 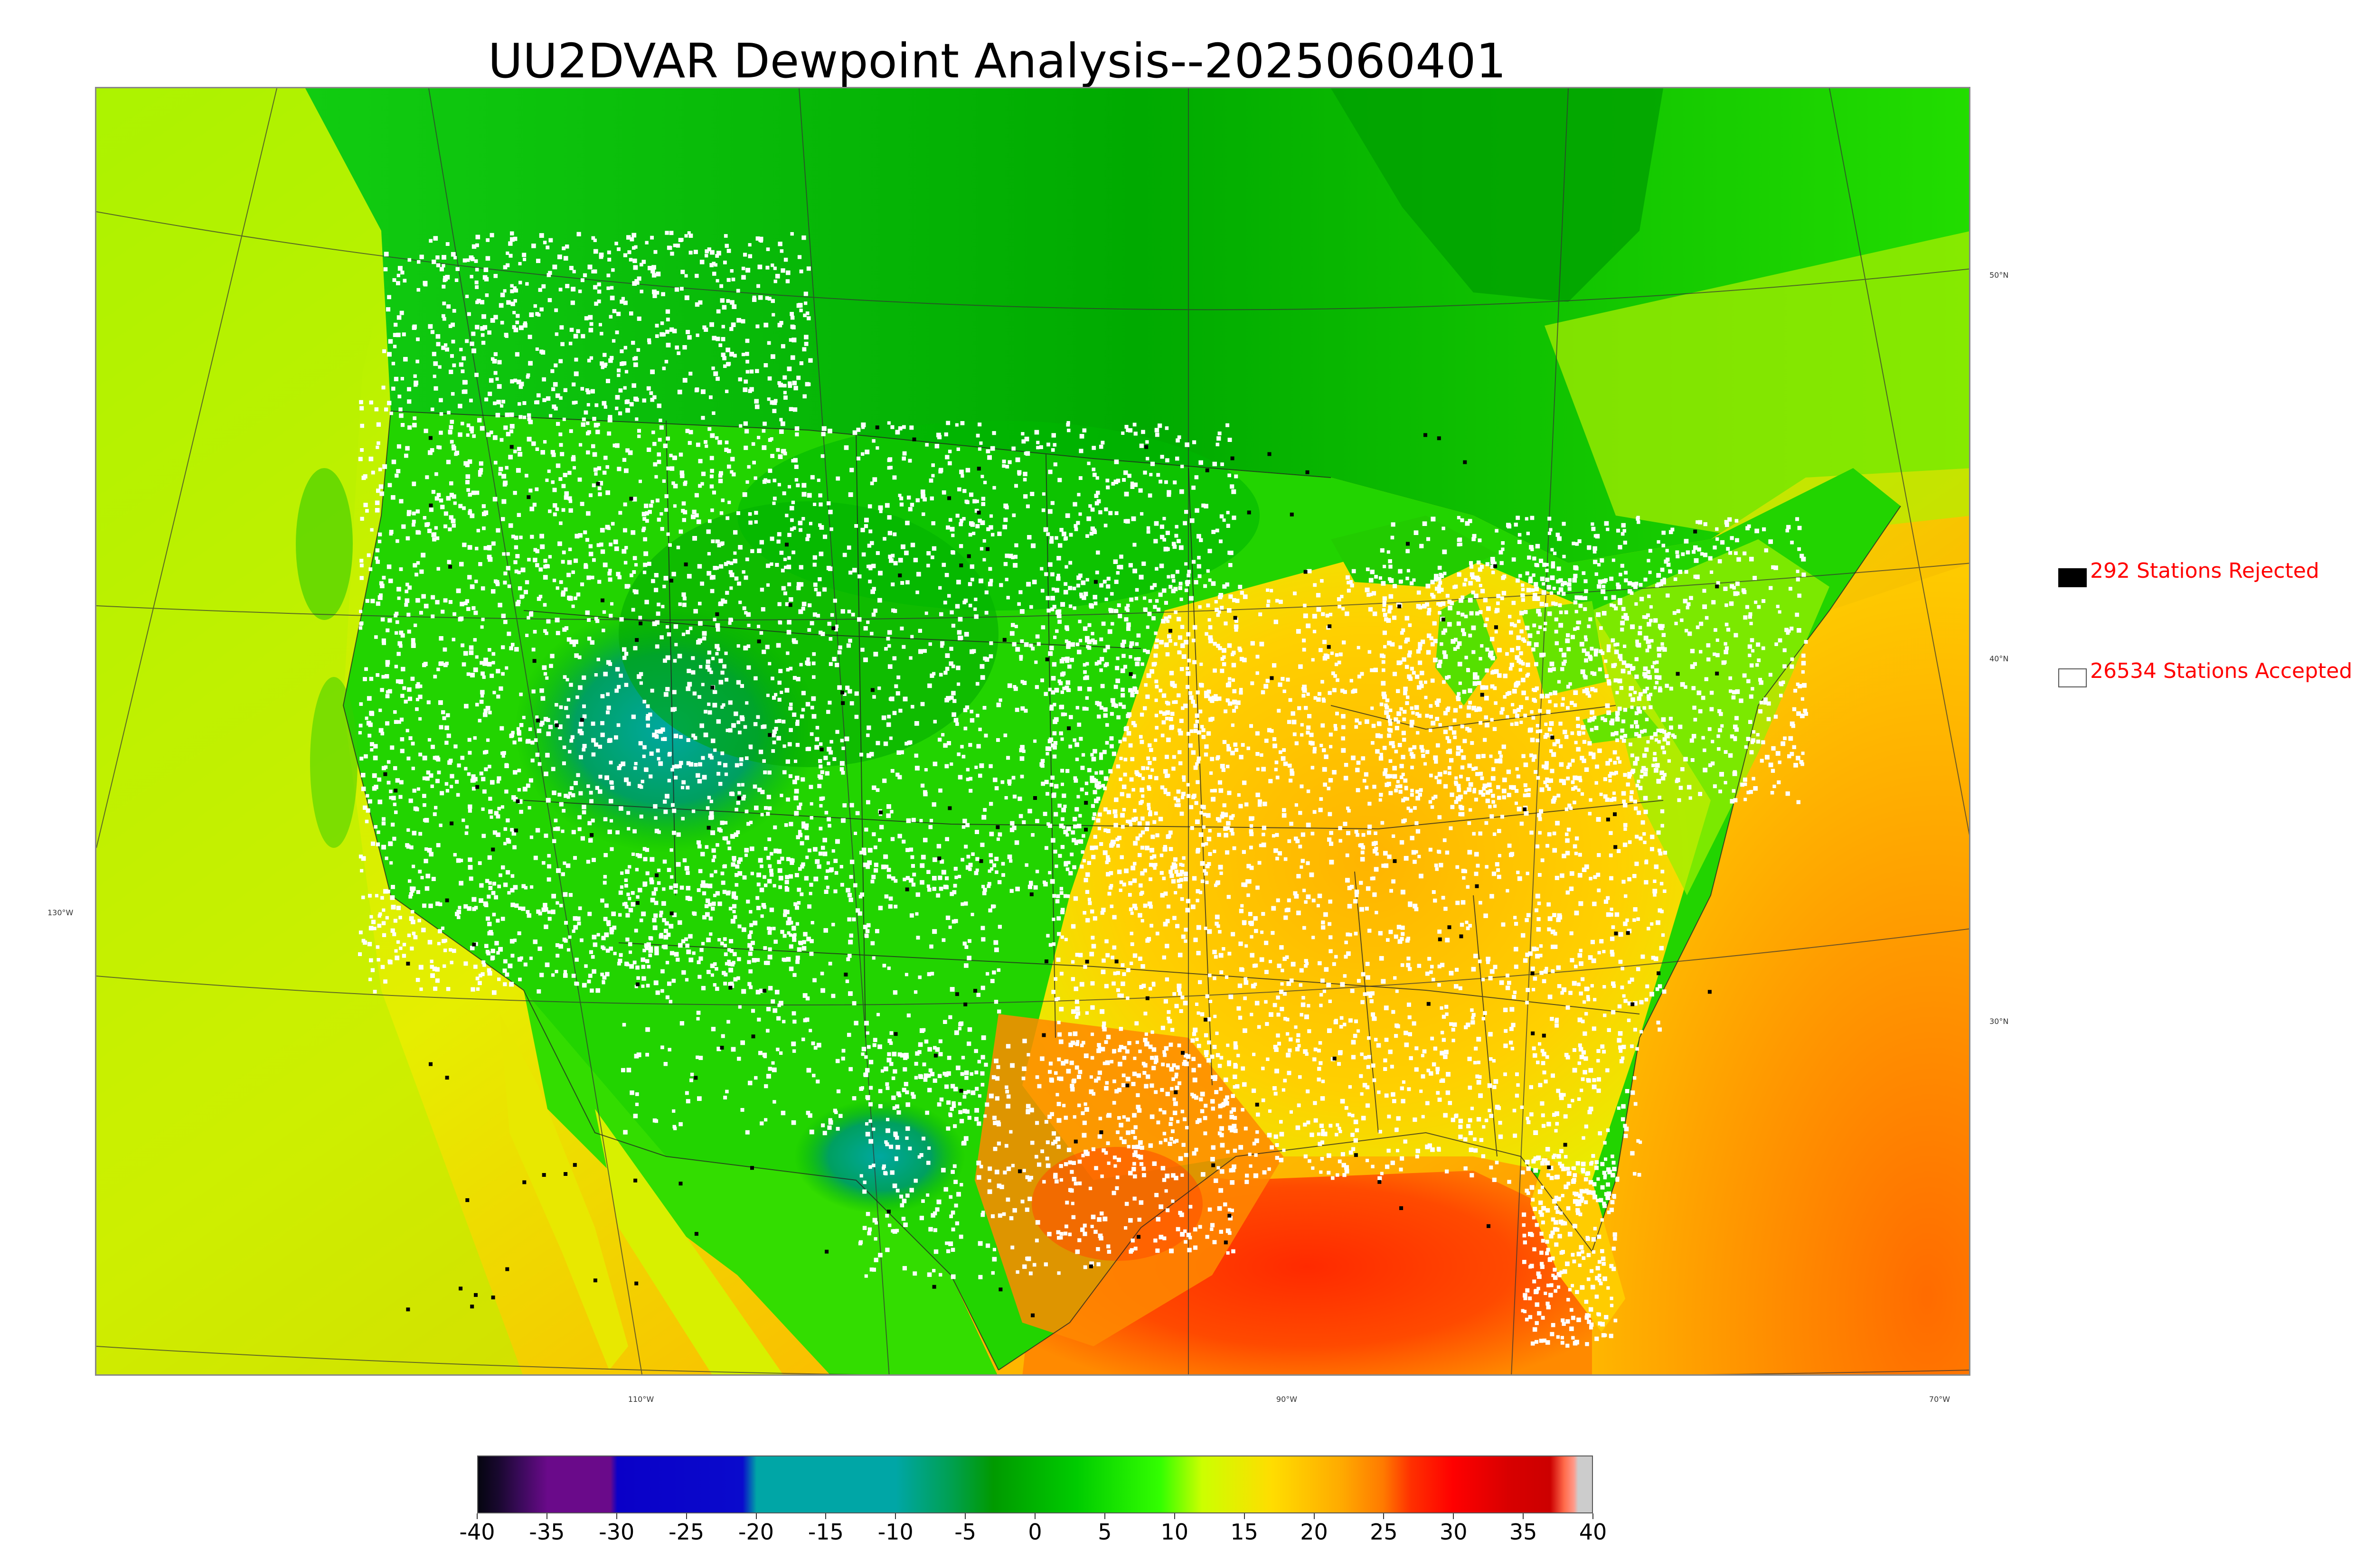 I want to click on rejected-swatch, so click(x=2072, y=578).